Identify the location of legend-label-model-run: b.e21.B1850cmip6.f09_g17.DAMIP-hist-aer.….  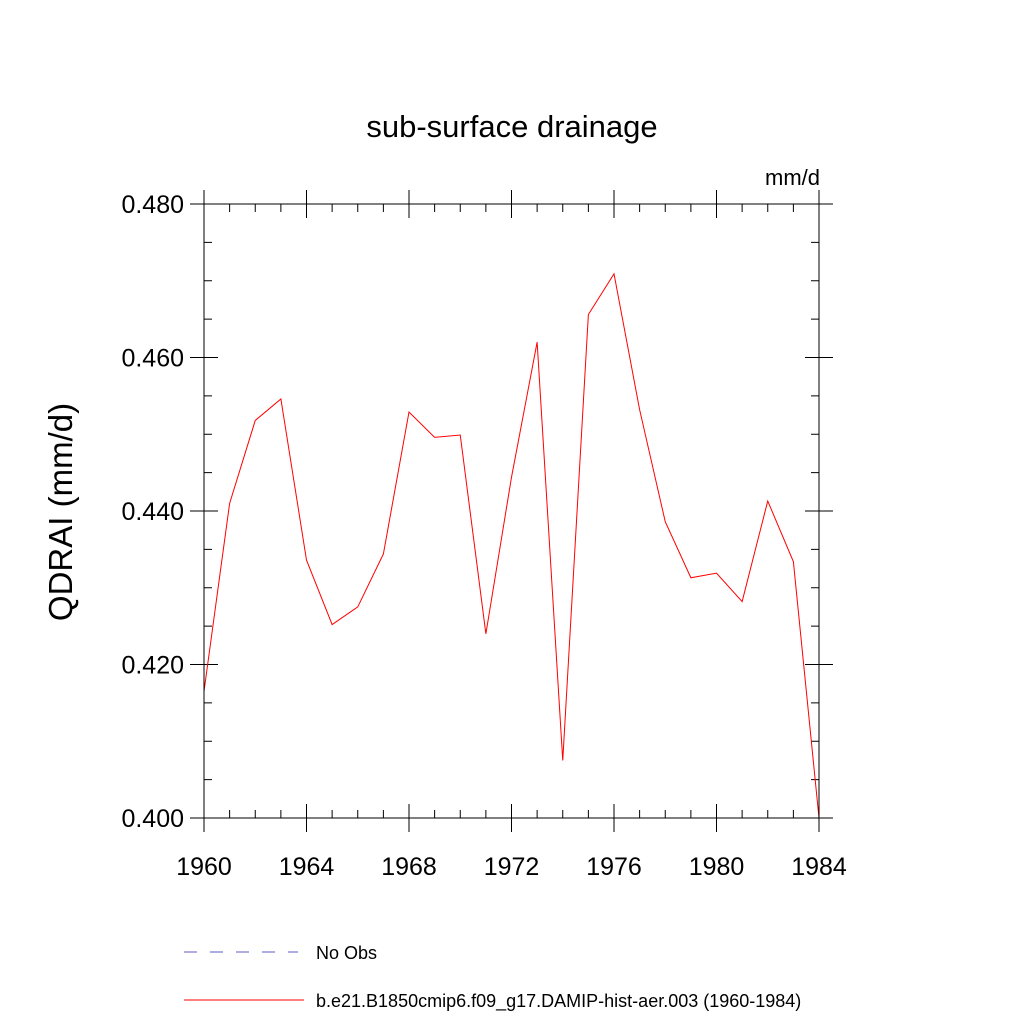
(558, 1001).